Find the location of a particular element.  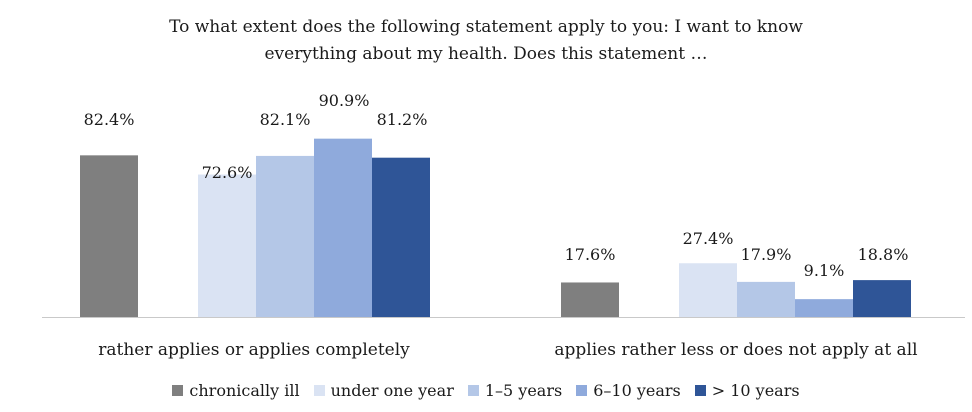

legend-item: chronically ill is located at coordinates (236, 390).